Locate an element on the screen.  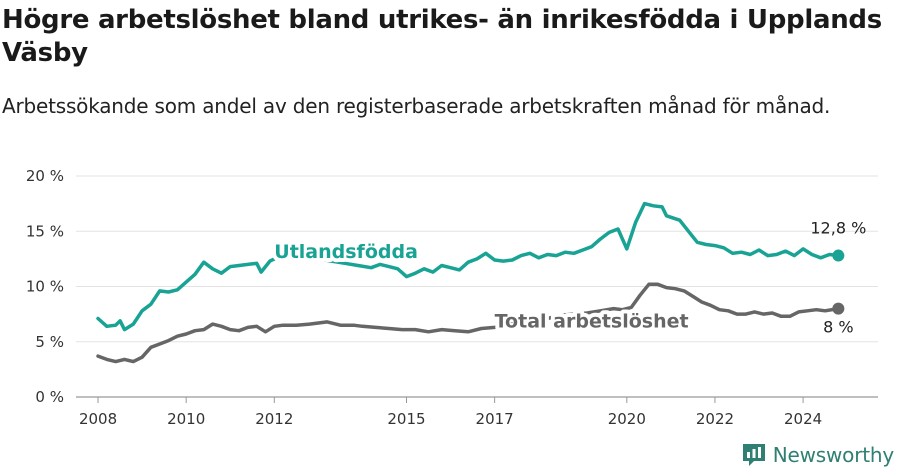
series-label-total-halo: Total arbetslöshet is located at coordinates (592, 321).